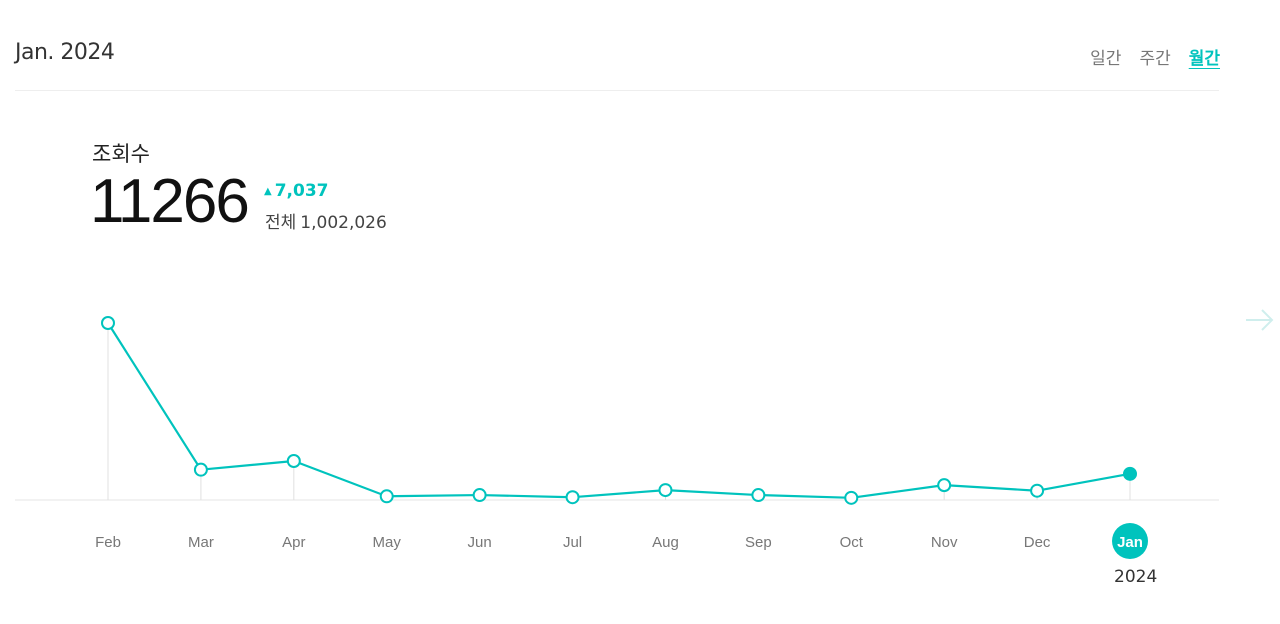  What do you see at coordinates (665, 542) in the screenshot?
I see `x-tick-label: Aug` at bounding box center [665, 542].